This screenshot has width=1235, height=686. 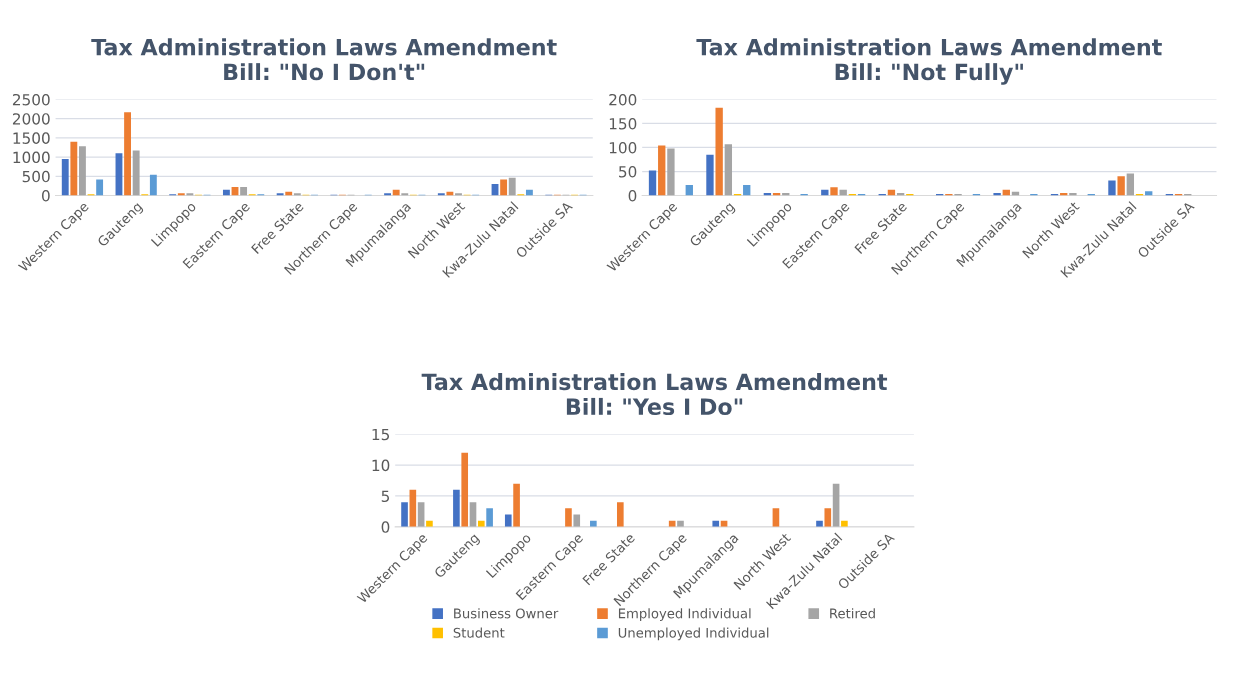 What do you see at coordinates (479, 632) in the screenshot?
I see `legend-label: Student` at bounding box center [479, 632].